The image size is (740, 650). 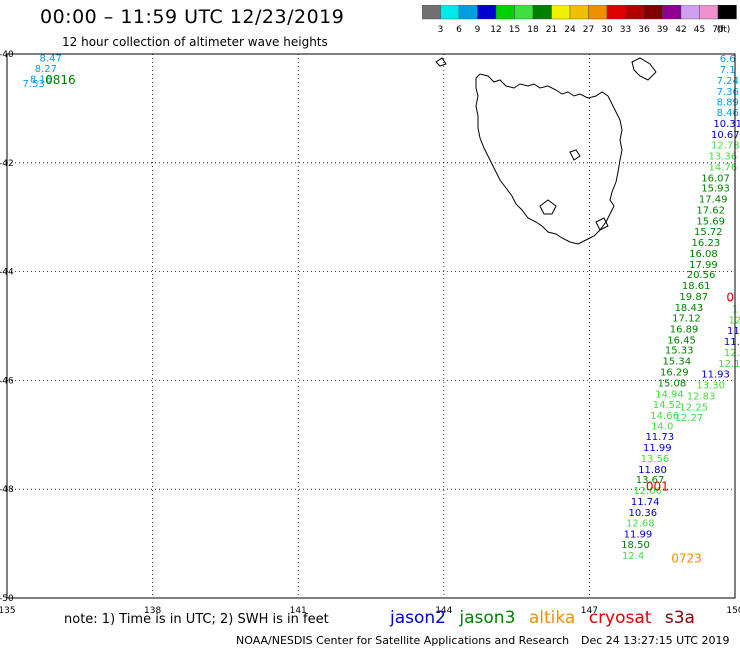 I want to click on colorbar-unit: (ft), so click(x=724, y=30).